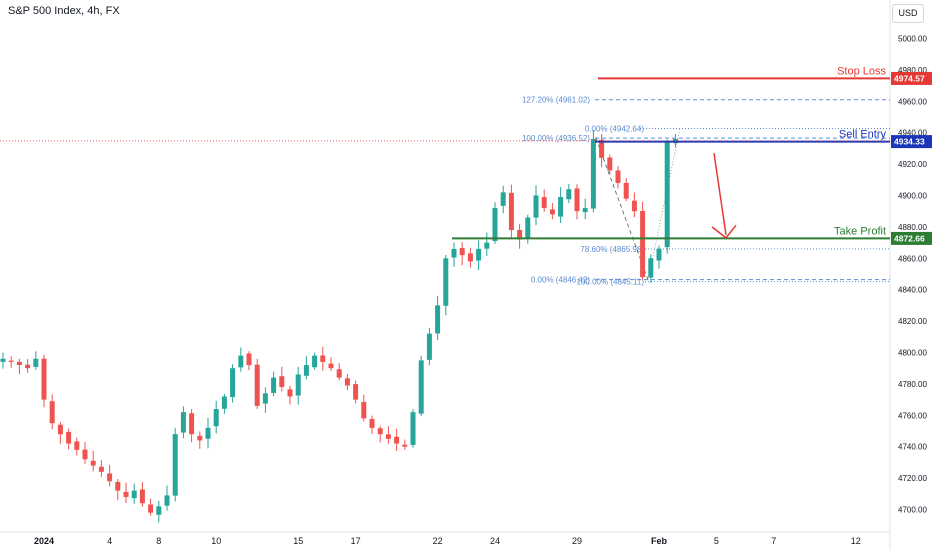  Describe the element at coordinates (438, 541) in the screenshot. I see `x-tick-label: 22` at that location.